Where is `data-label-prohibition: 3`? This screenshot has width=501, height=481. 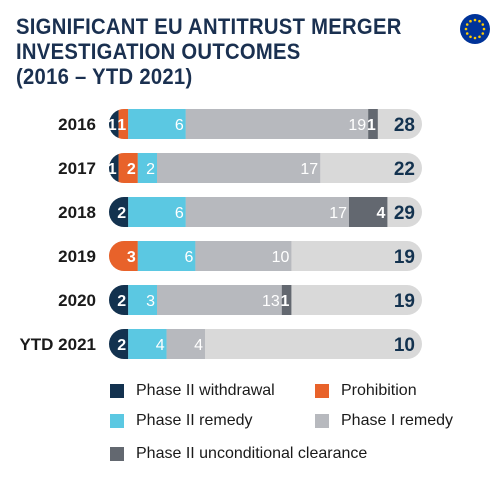 data-label-prohibition: 3 is located at coordinates (131, 257).